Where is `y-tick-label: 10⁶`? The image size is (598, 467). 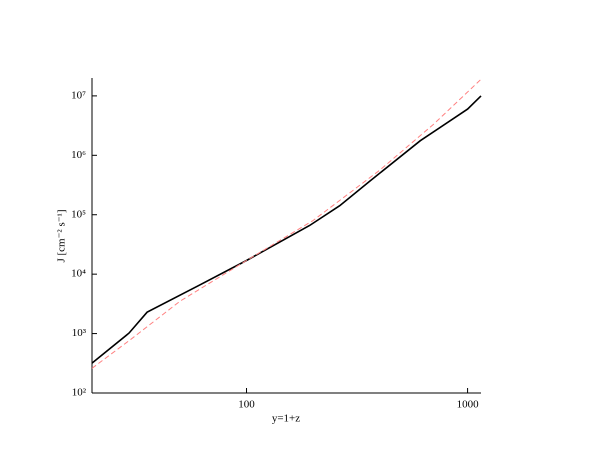
y-tick-label: 10⁶ is located at coordinates (78, 155).